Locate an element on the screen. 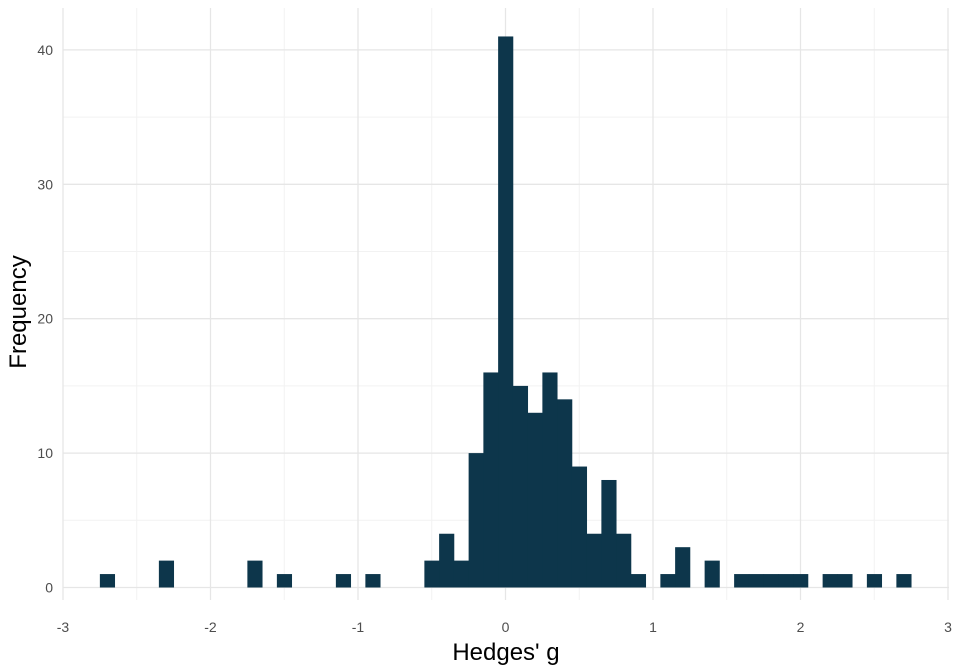 The width and height of the screenshot is (960, 672). x-tick-label: 3 is located at coordinates (948, 627).